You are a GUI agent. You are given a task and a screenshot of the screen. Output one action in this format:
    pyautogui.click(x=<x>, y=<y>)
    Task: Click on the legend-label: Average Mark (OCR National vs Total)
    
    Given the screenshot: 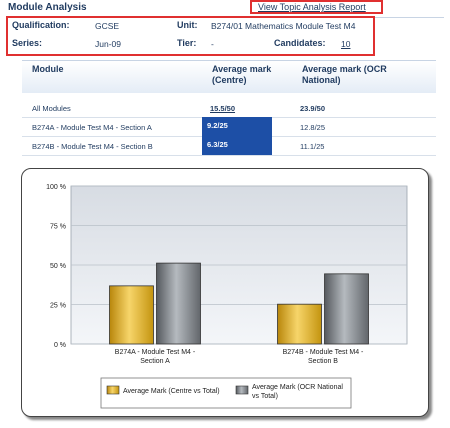 What is the action you would take?
    pyautogui.click(x=297, y=392)
    